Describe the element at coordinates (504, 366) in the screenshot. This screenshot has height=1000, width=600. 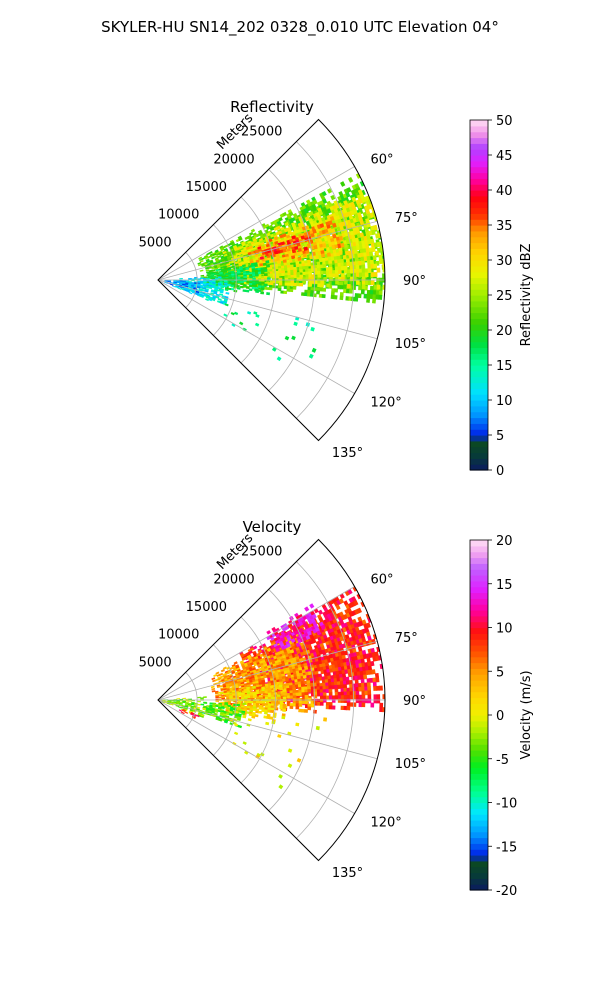
I see `colorbar-tick-label: 15` at that location.